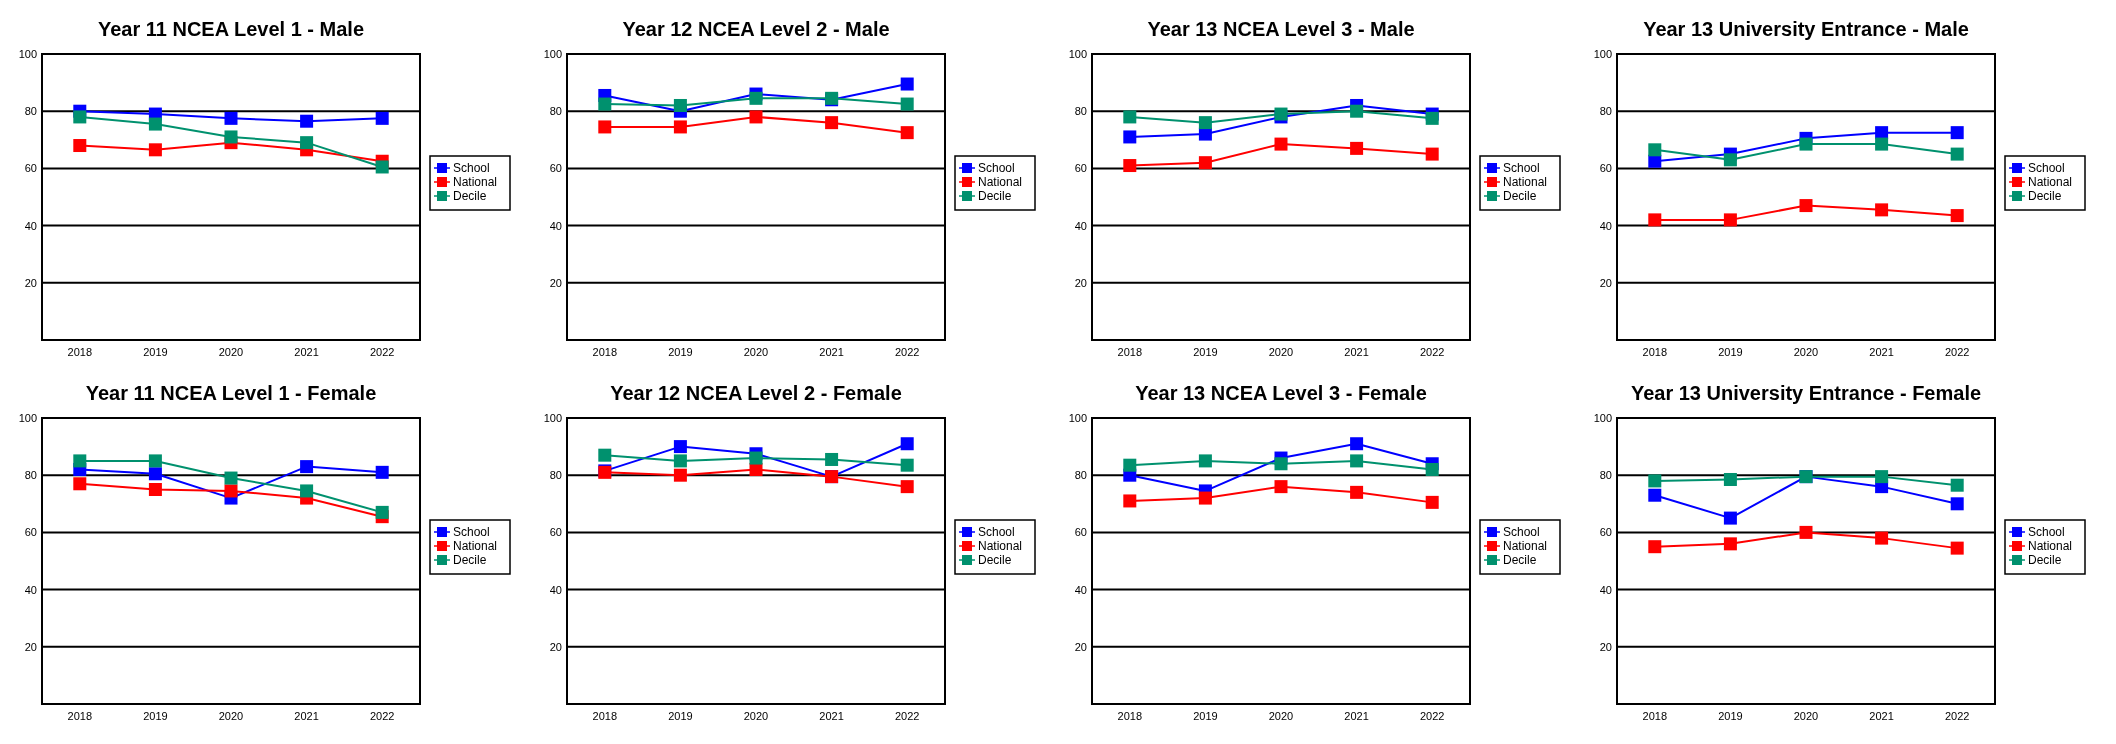 The image size is (2116, 744). Describe the element at coordinates (1281, 393) in the screenshot. I see `chart-title: Year 13 NCEA Level 3 - Female` at that location.